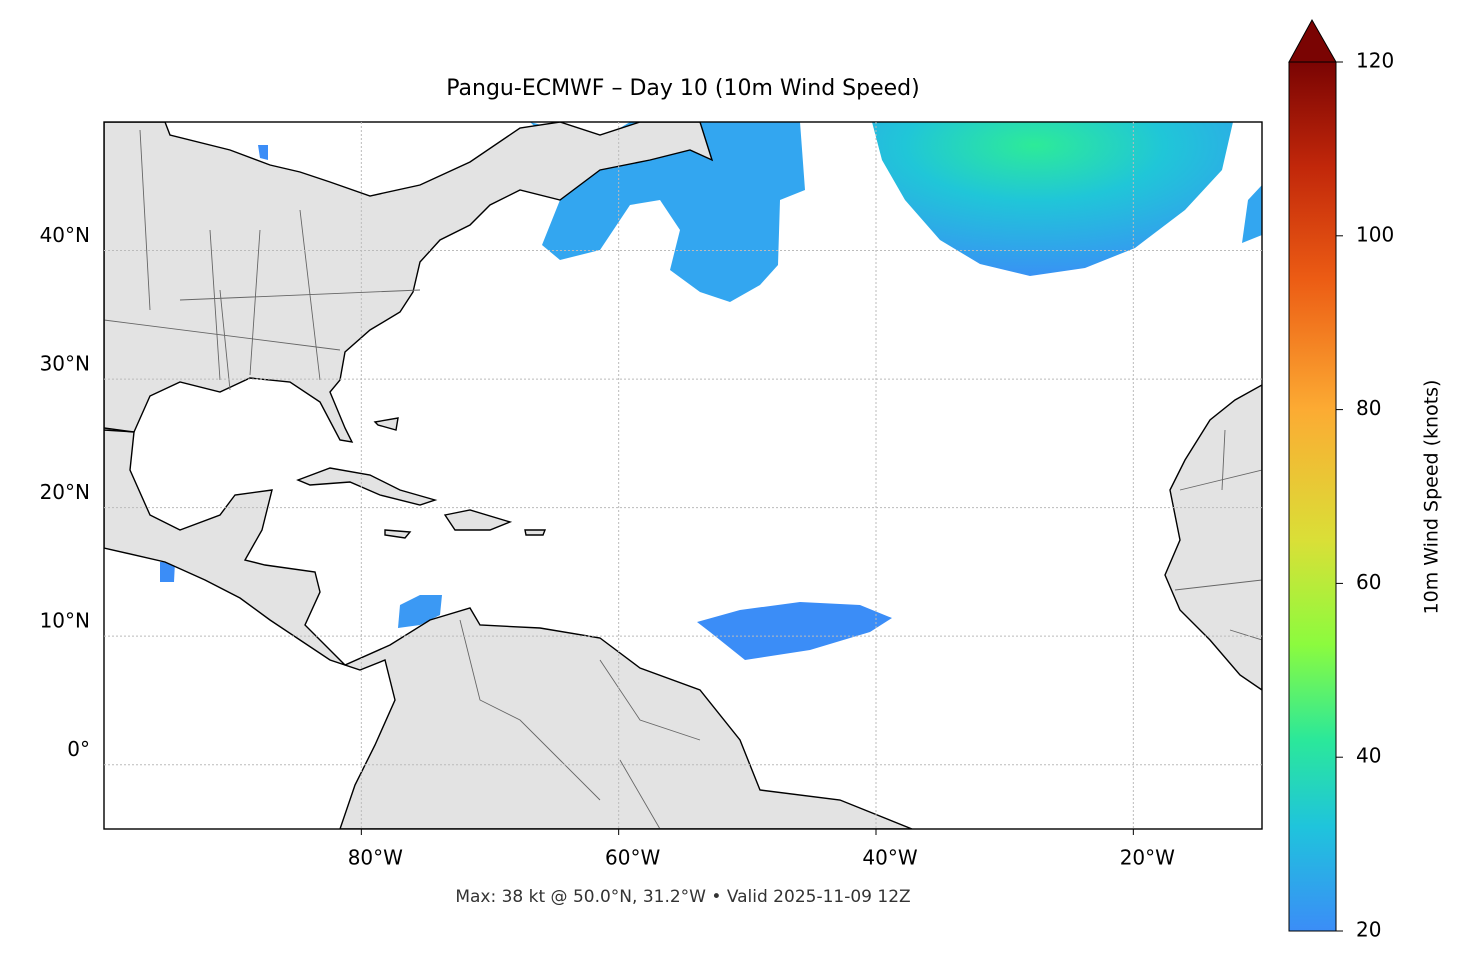  Describe the element at coordinates (65, 621) in the screenshot. I see `y-tick-label: 10°N` at that location.